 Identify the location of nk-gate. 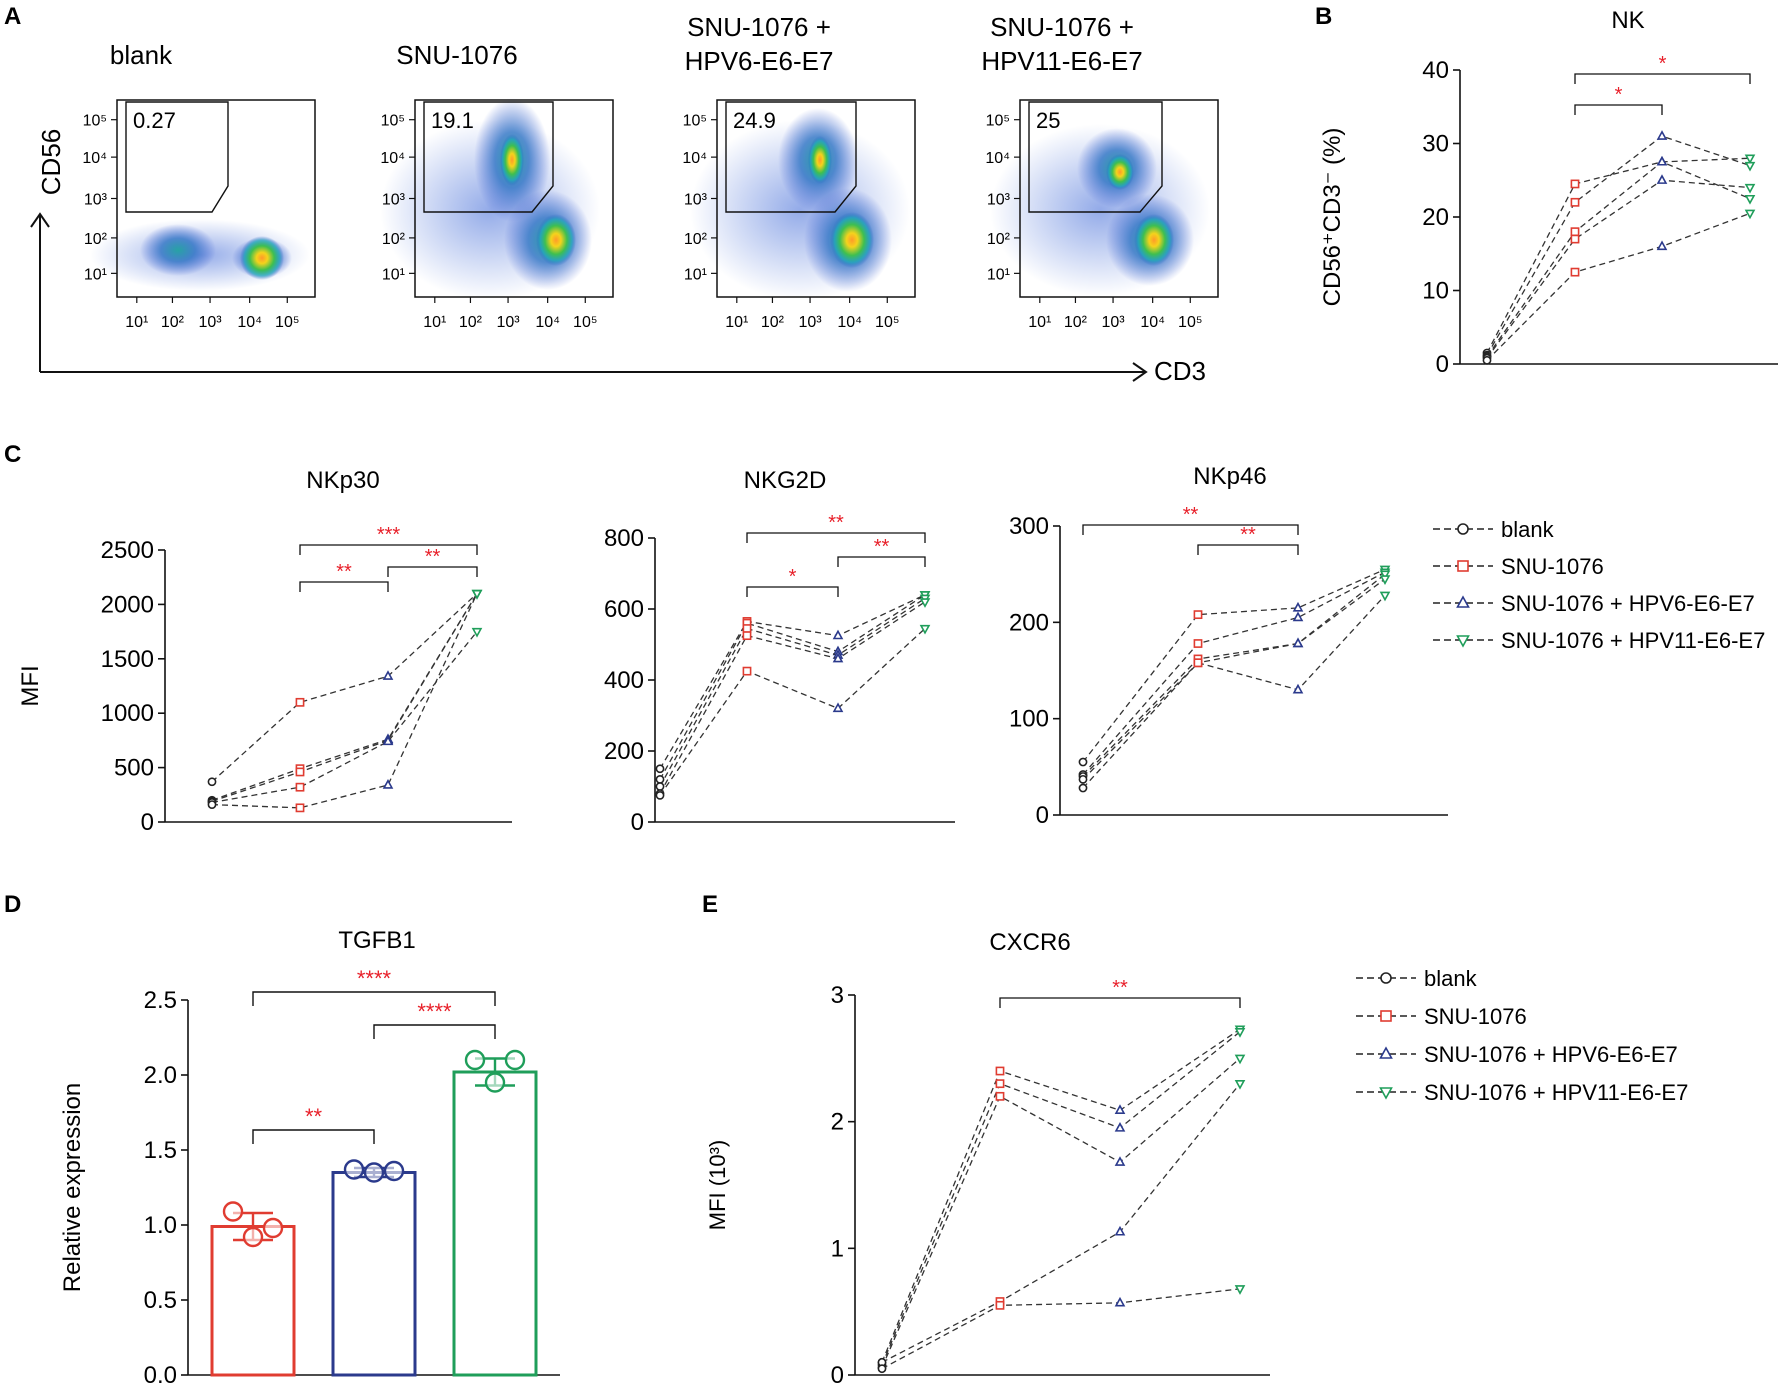
(488, 157).